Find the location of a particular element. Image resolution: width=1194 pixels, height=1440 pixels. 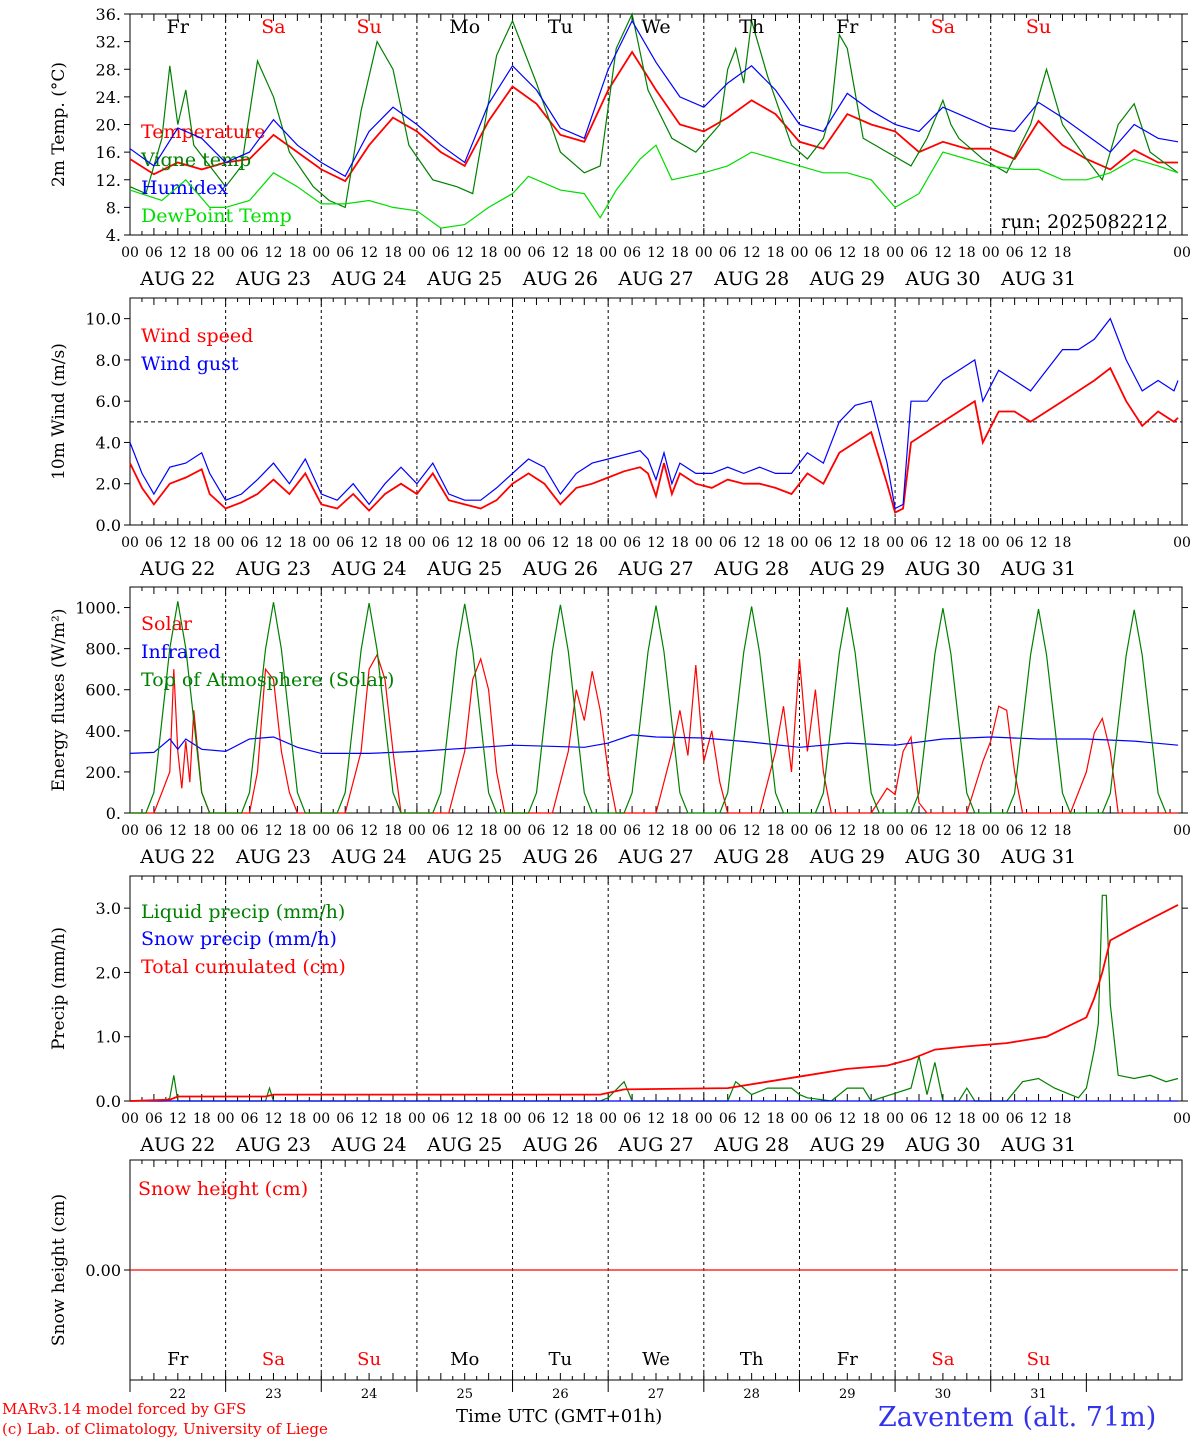

panel-2-hour-label: 12 is located at coordinates (274, 831).